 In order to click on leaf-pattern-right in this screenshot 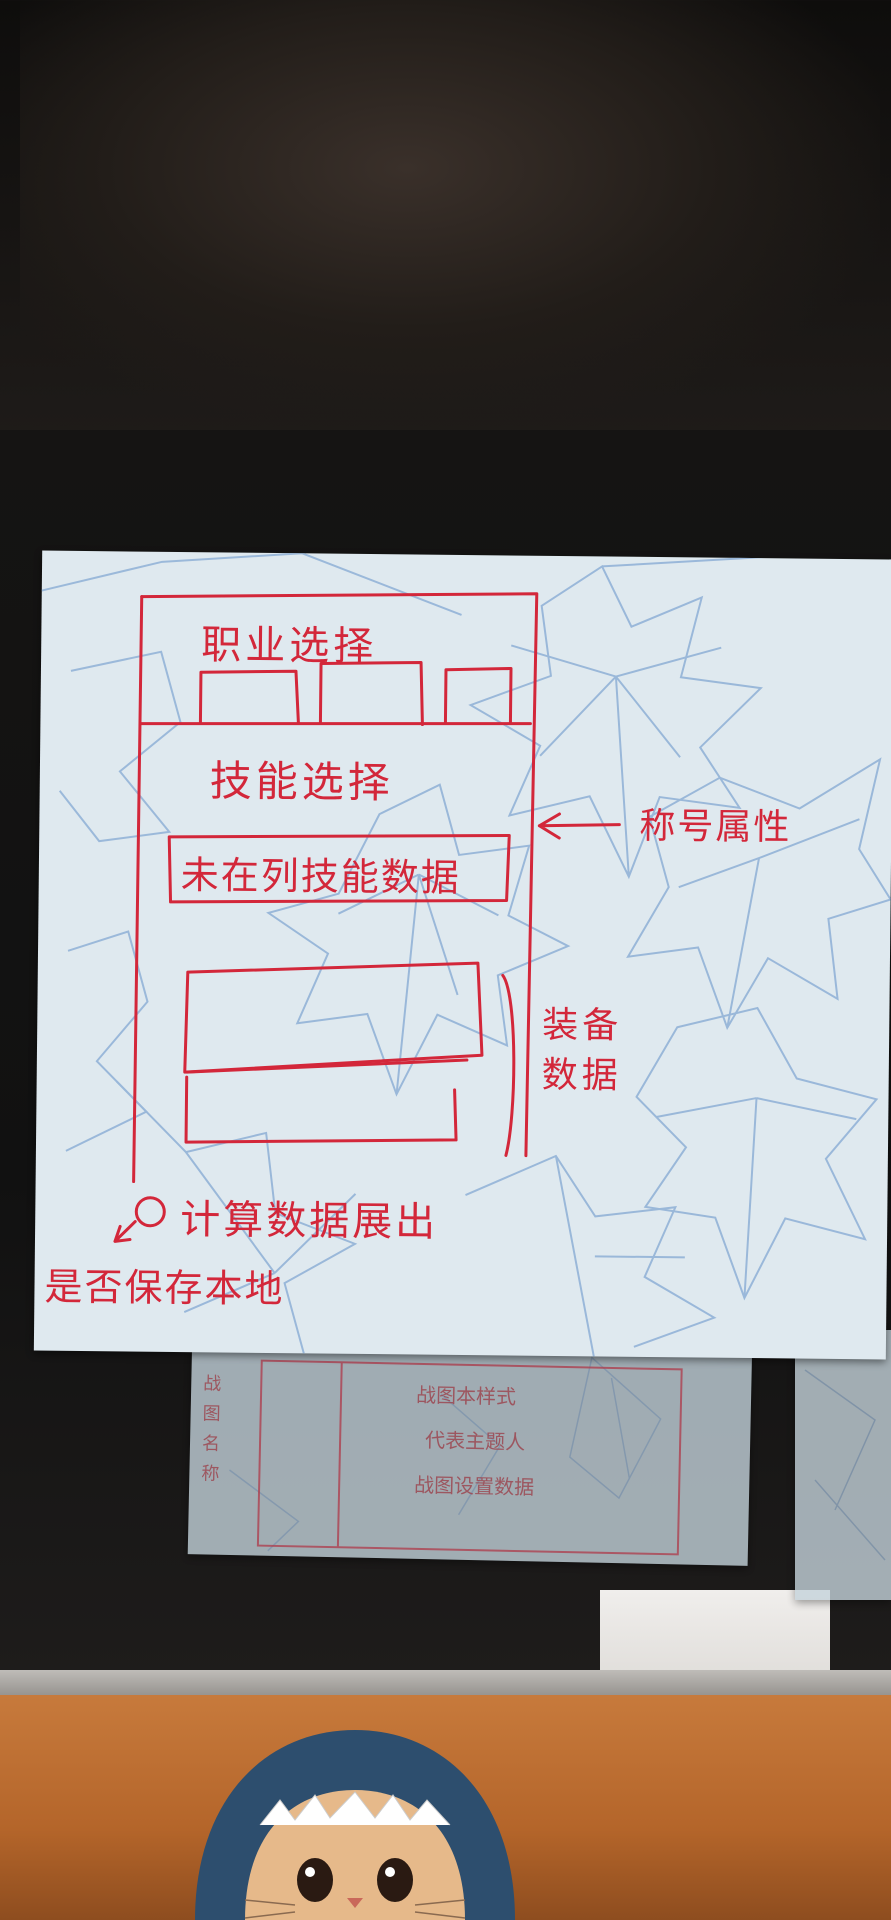, I will do `click(845, 1465)`.